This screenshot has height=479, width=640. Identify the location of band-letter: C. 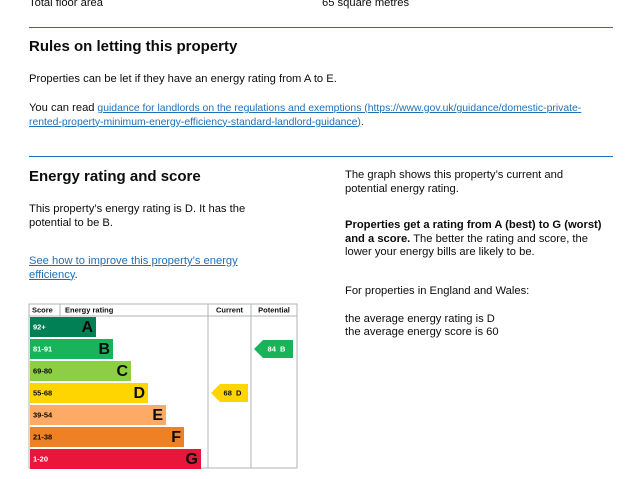
(122, 371).